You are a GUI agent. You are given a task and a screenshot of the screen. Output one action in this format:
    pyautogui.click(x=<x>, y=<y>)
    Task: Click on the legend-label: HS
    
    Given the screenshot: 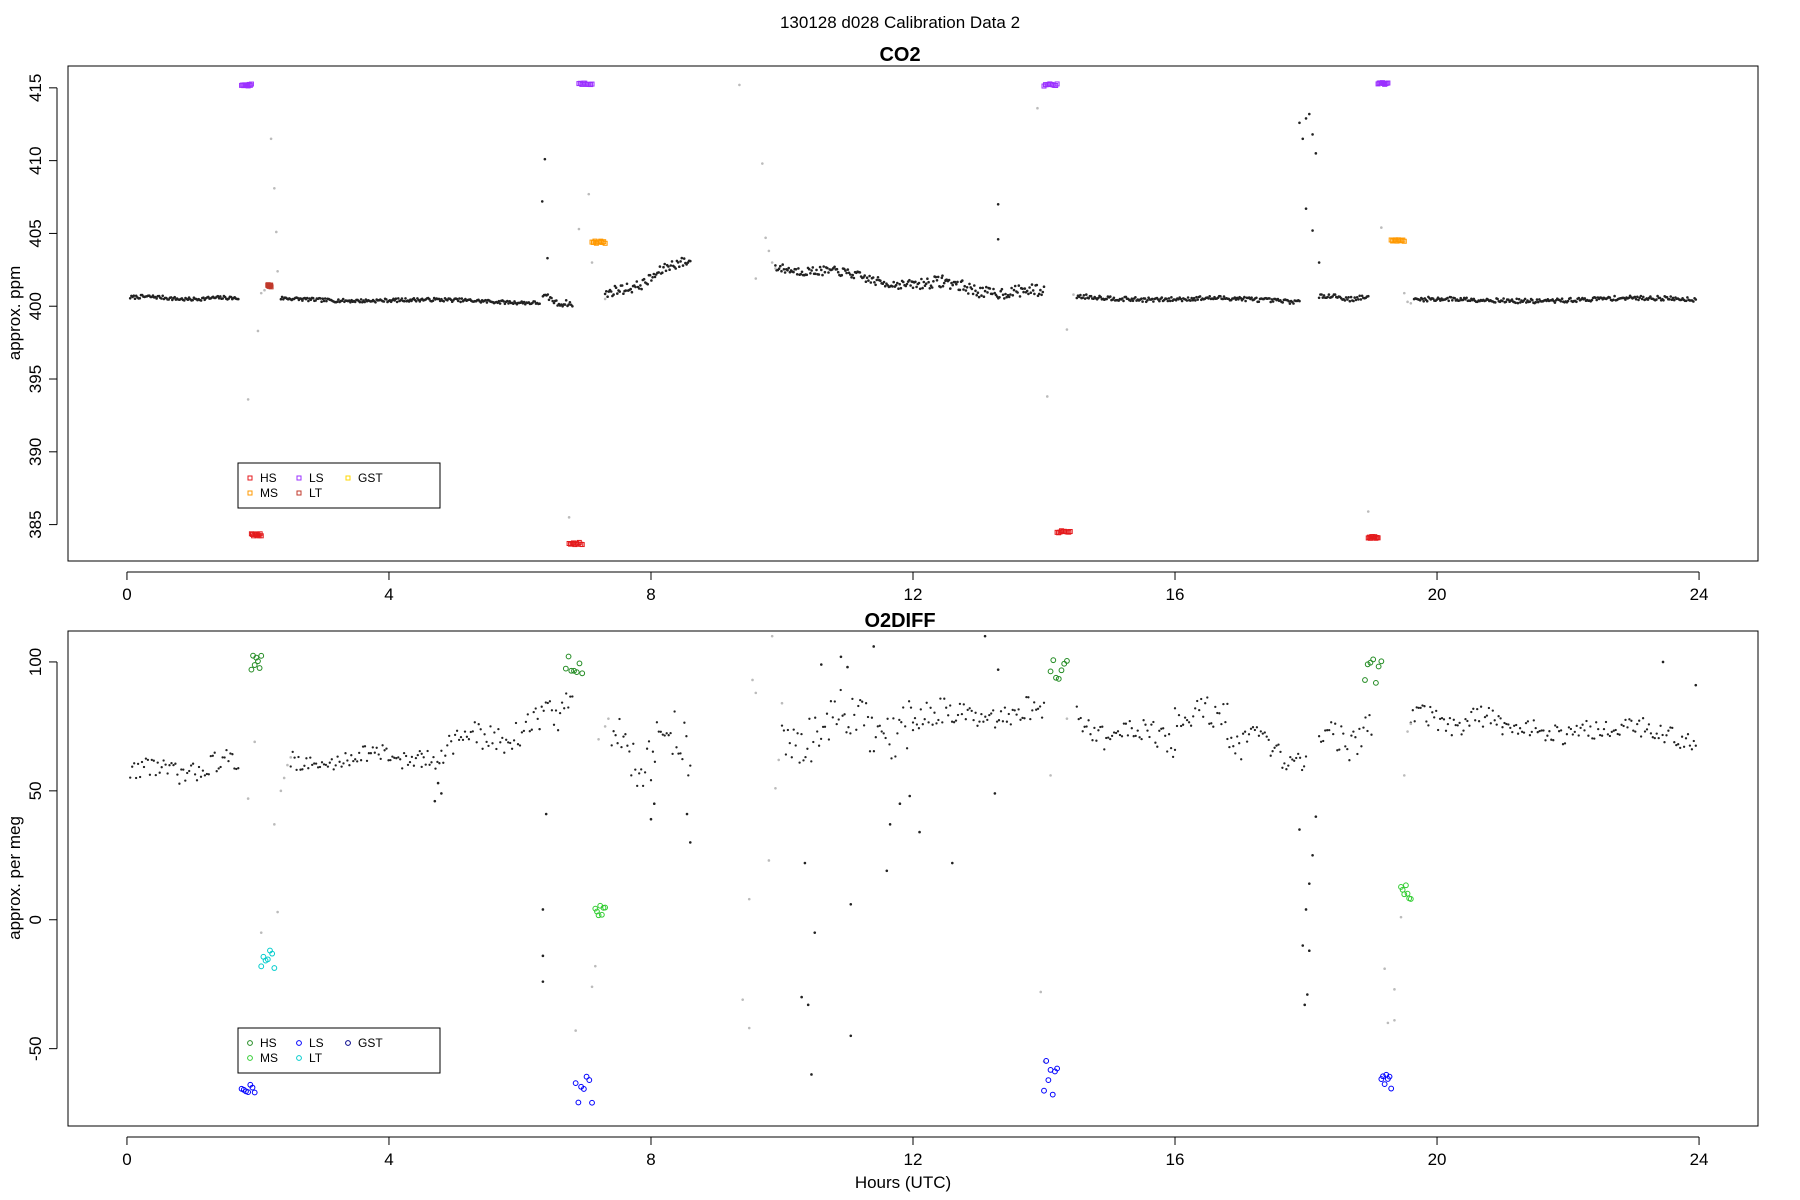 What is the action you would take?
    pyautogui.click(x=268, y=478)
    